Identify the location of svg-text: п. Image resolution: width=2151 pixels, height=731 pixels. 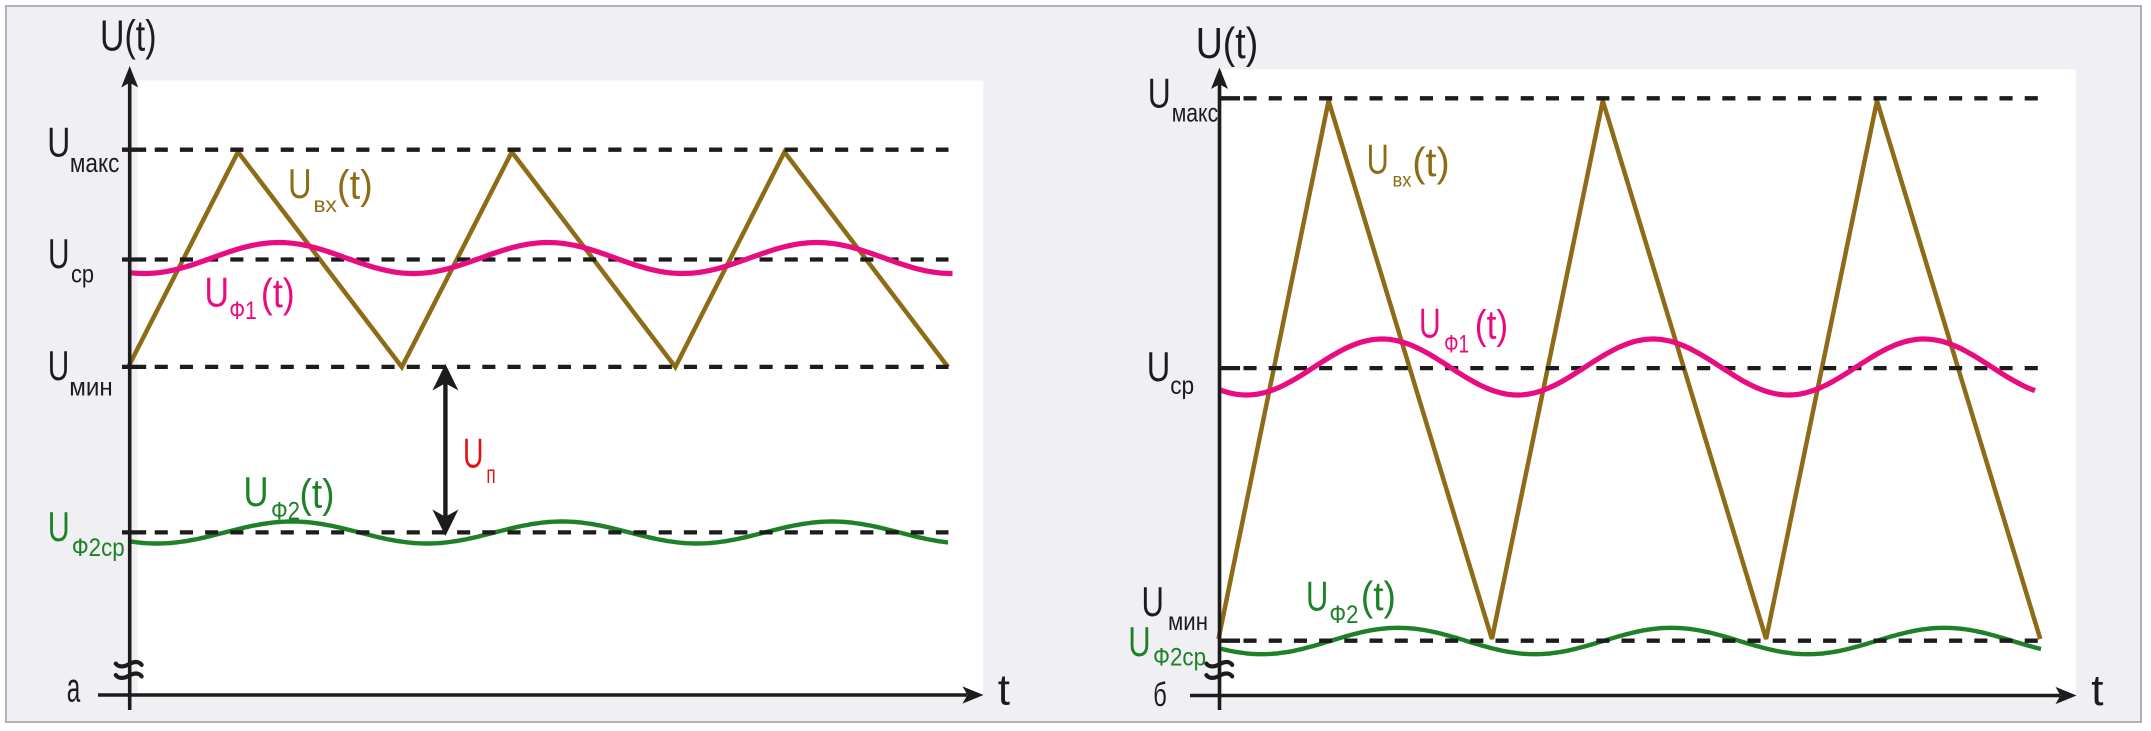
(490, 475).